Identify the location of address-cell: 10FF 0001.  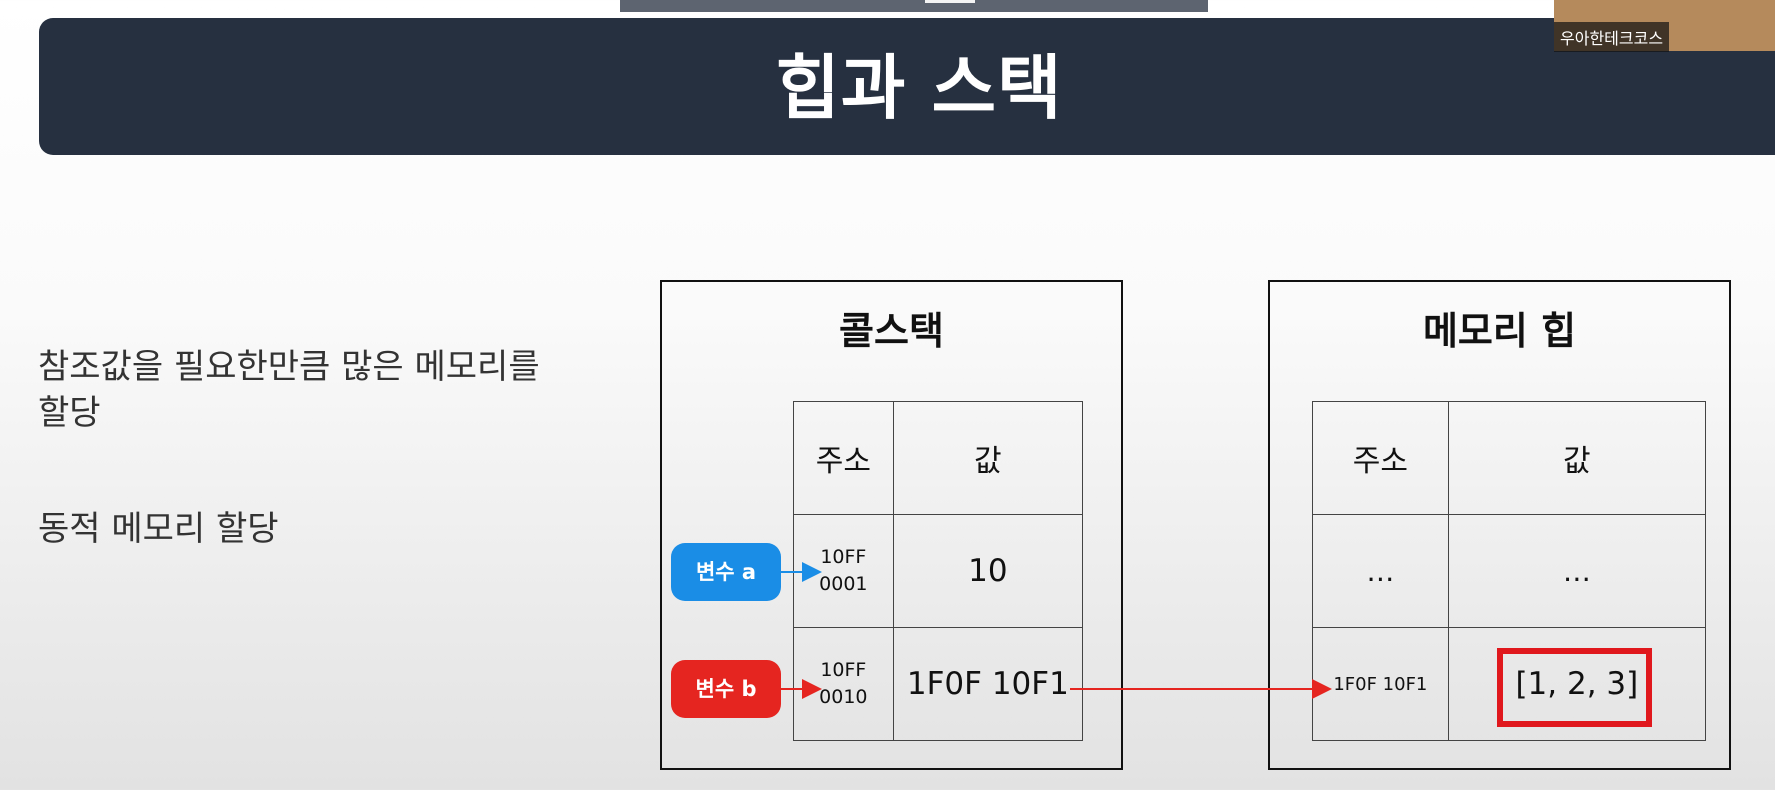
(843, 571).